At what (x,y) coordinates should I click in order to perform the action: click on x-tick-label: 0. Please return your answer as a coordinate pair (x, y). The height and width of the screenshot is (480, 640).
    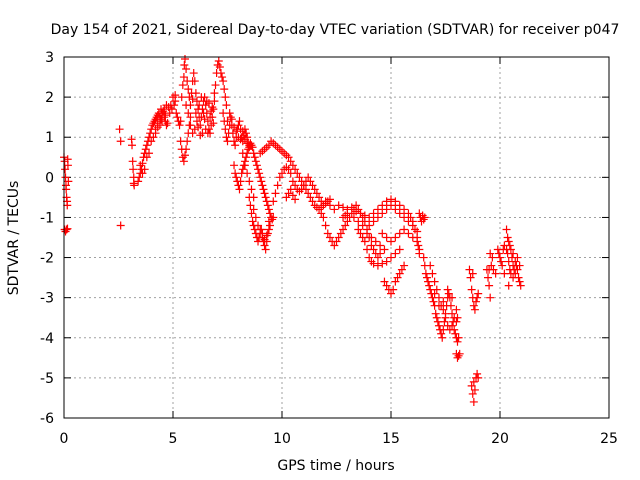
    Looking at the image, I should click on (64, 439).